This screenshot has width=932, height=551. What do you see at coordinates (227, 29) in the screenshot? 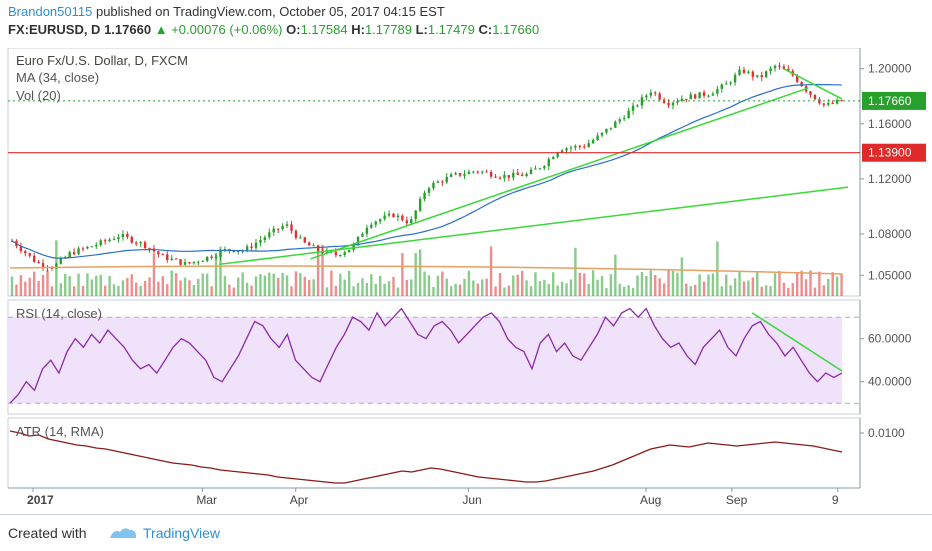
I see `change: +0.00076 (+0.06%)` at bounding box center [227, 29].